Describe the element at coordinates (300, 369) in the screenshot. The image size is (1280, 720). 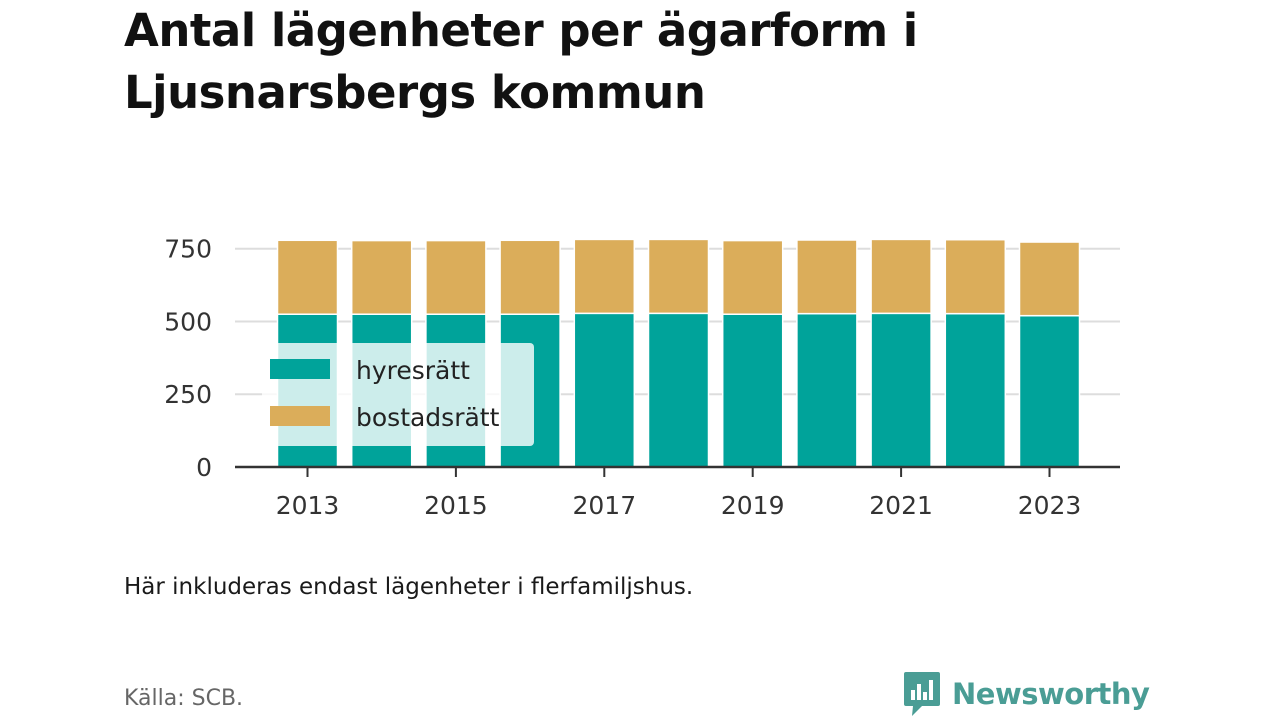
I see `legend-swatch-hyresratt` at that location.